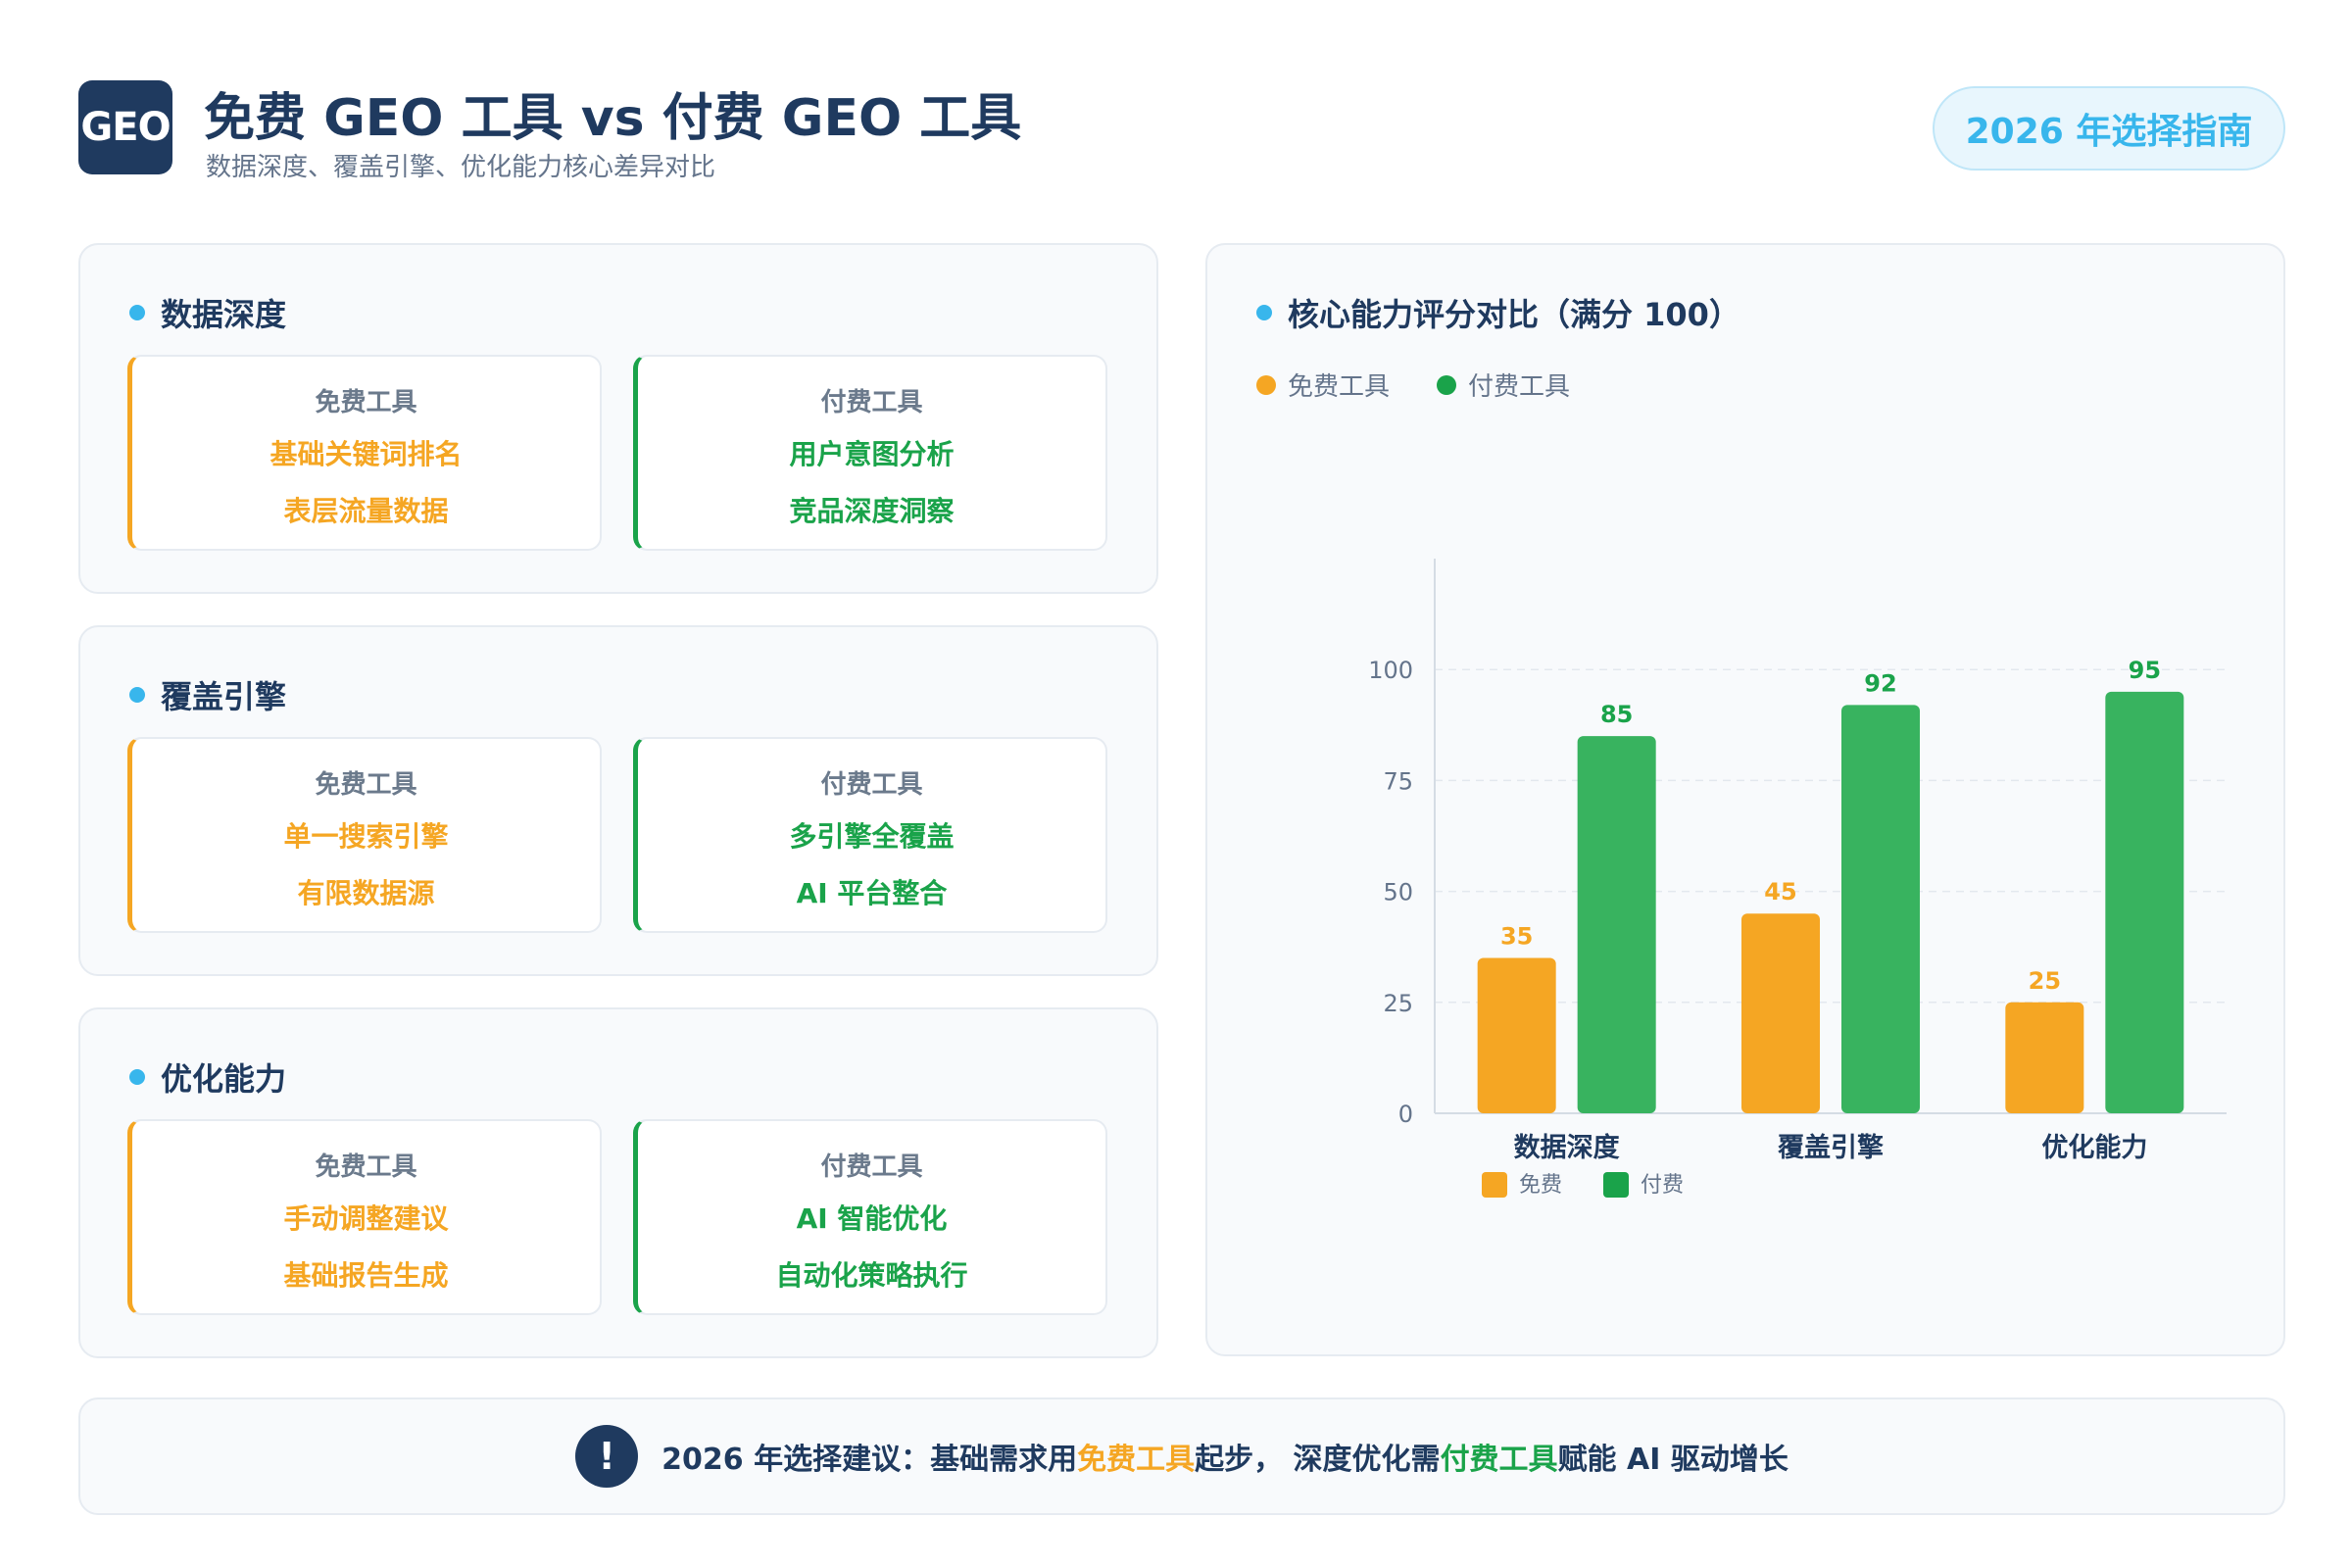  I want to click on legend-item-paid: 付费工具, so click(1503, 385).